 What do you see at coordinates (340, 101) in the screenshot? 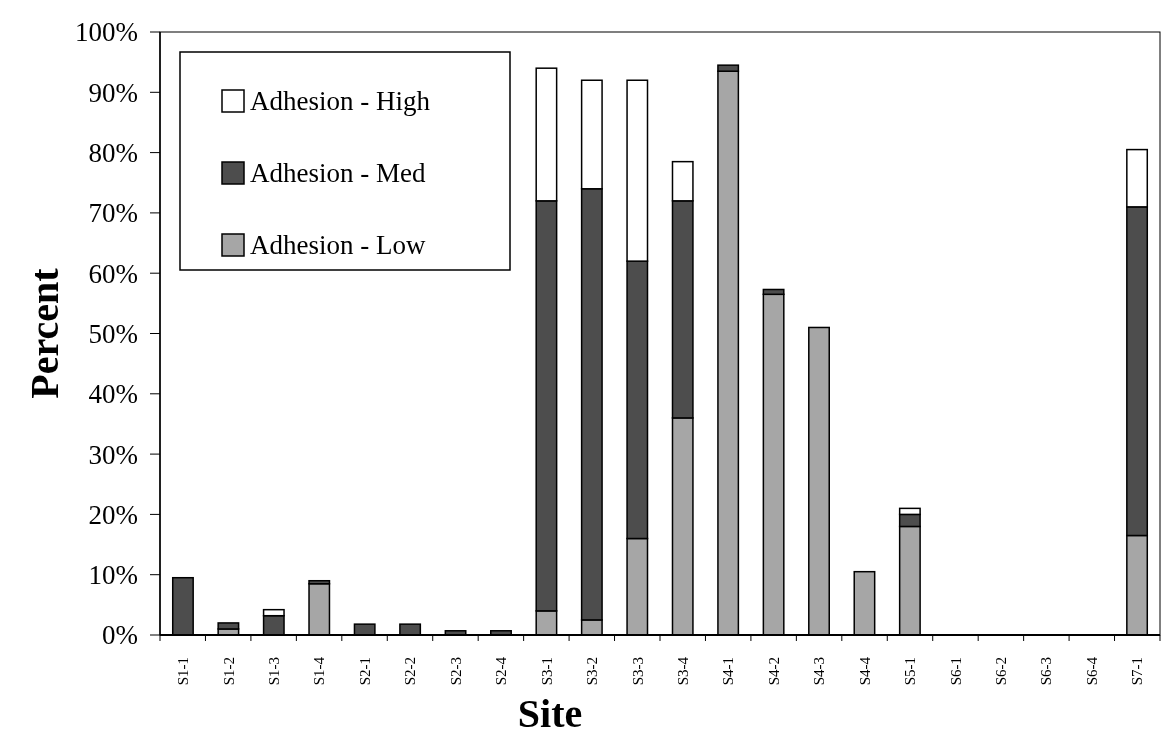
I see `legend-label: Adhesion - High` at bounding box center [340, 101].